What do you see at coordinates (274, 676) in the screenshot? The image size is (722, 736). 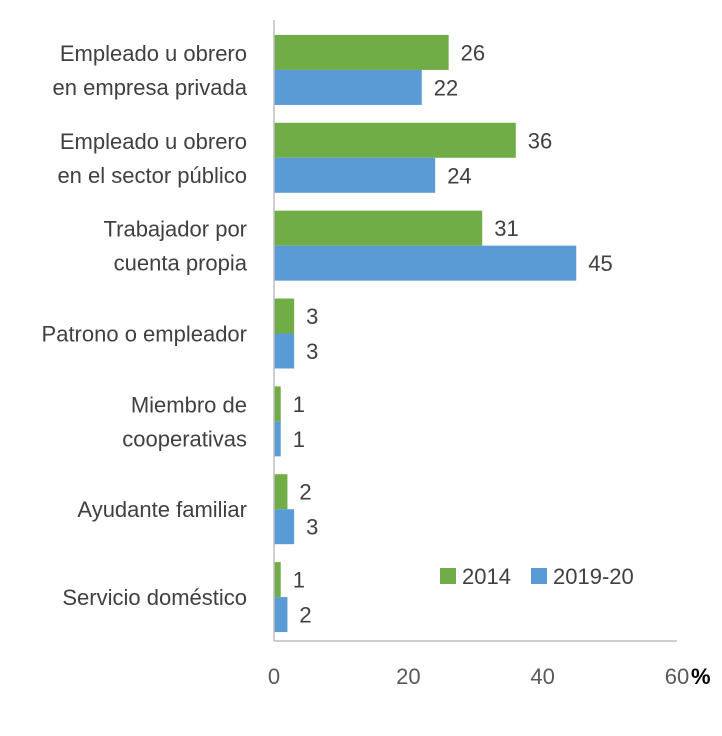 I see `x-tick-0: 0` at bounding box center [274, 676].